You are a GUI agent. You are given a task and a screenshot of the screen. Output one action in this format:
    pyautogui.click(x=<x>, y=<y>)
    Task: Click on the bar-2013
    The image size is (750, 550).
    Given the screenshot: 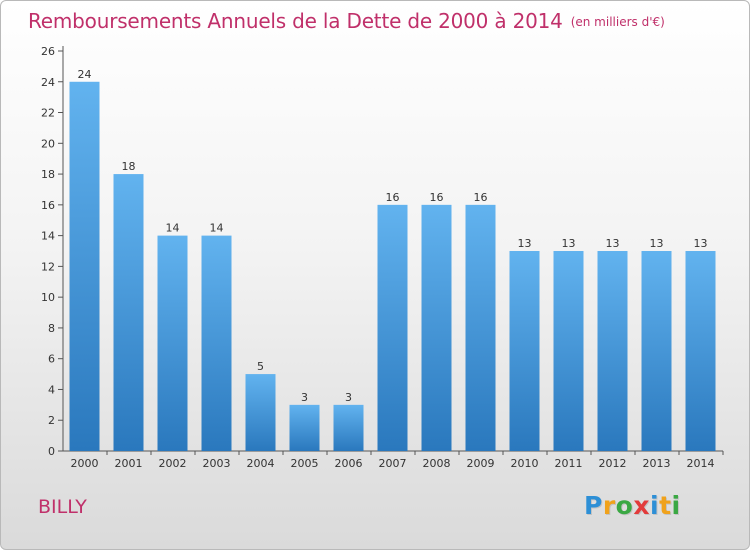 What is the action you would take?
    pyautogui.click(x=656, y=351)
    